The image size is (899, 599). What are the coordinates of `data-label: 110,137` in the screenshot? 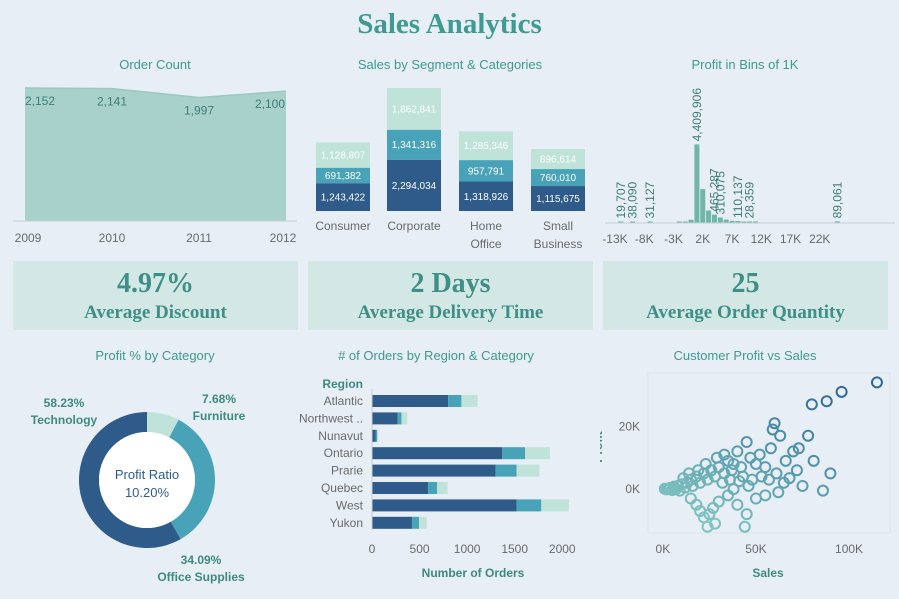 It's located at (738, 196).